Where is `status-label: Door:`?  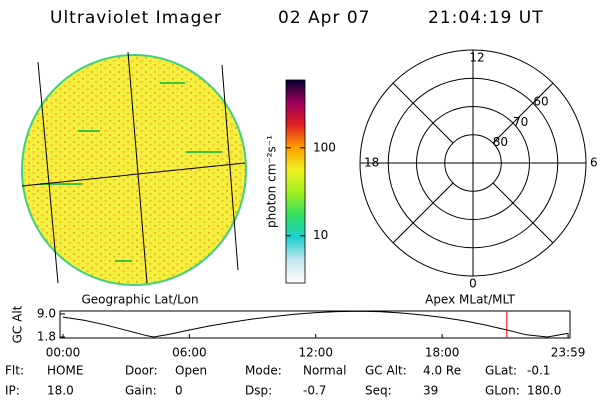
status-label: Door: is located at coordinates (141, 371).